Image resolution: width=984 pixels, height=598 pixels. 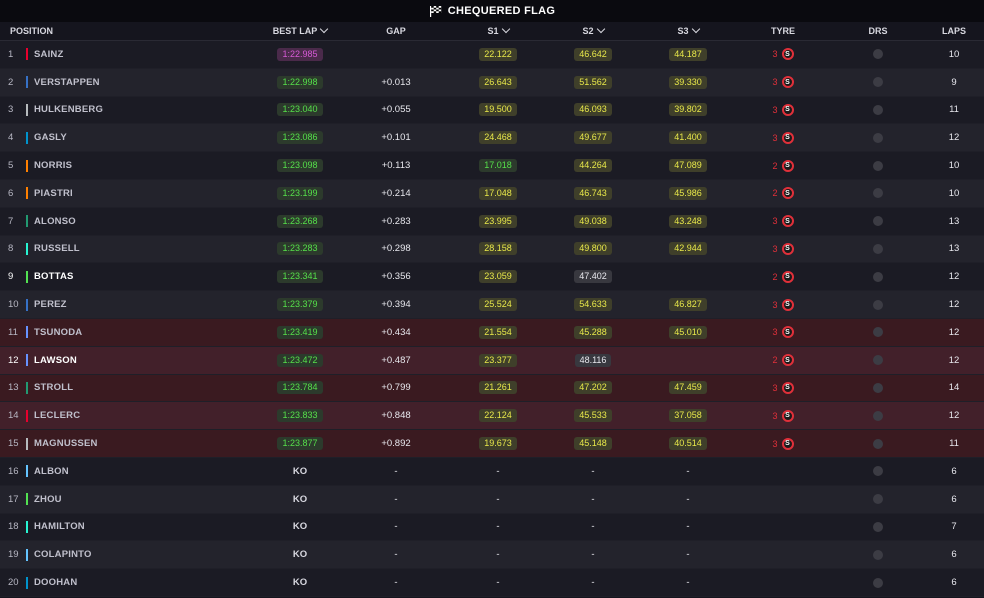 What do you see at coordinates (600, 29) in the screenshot?
I see `chevron-down-icon` at bounding box center [600, 29].